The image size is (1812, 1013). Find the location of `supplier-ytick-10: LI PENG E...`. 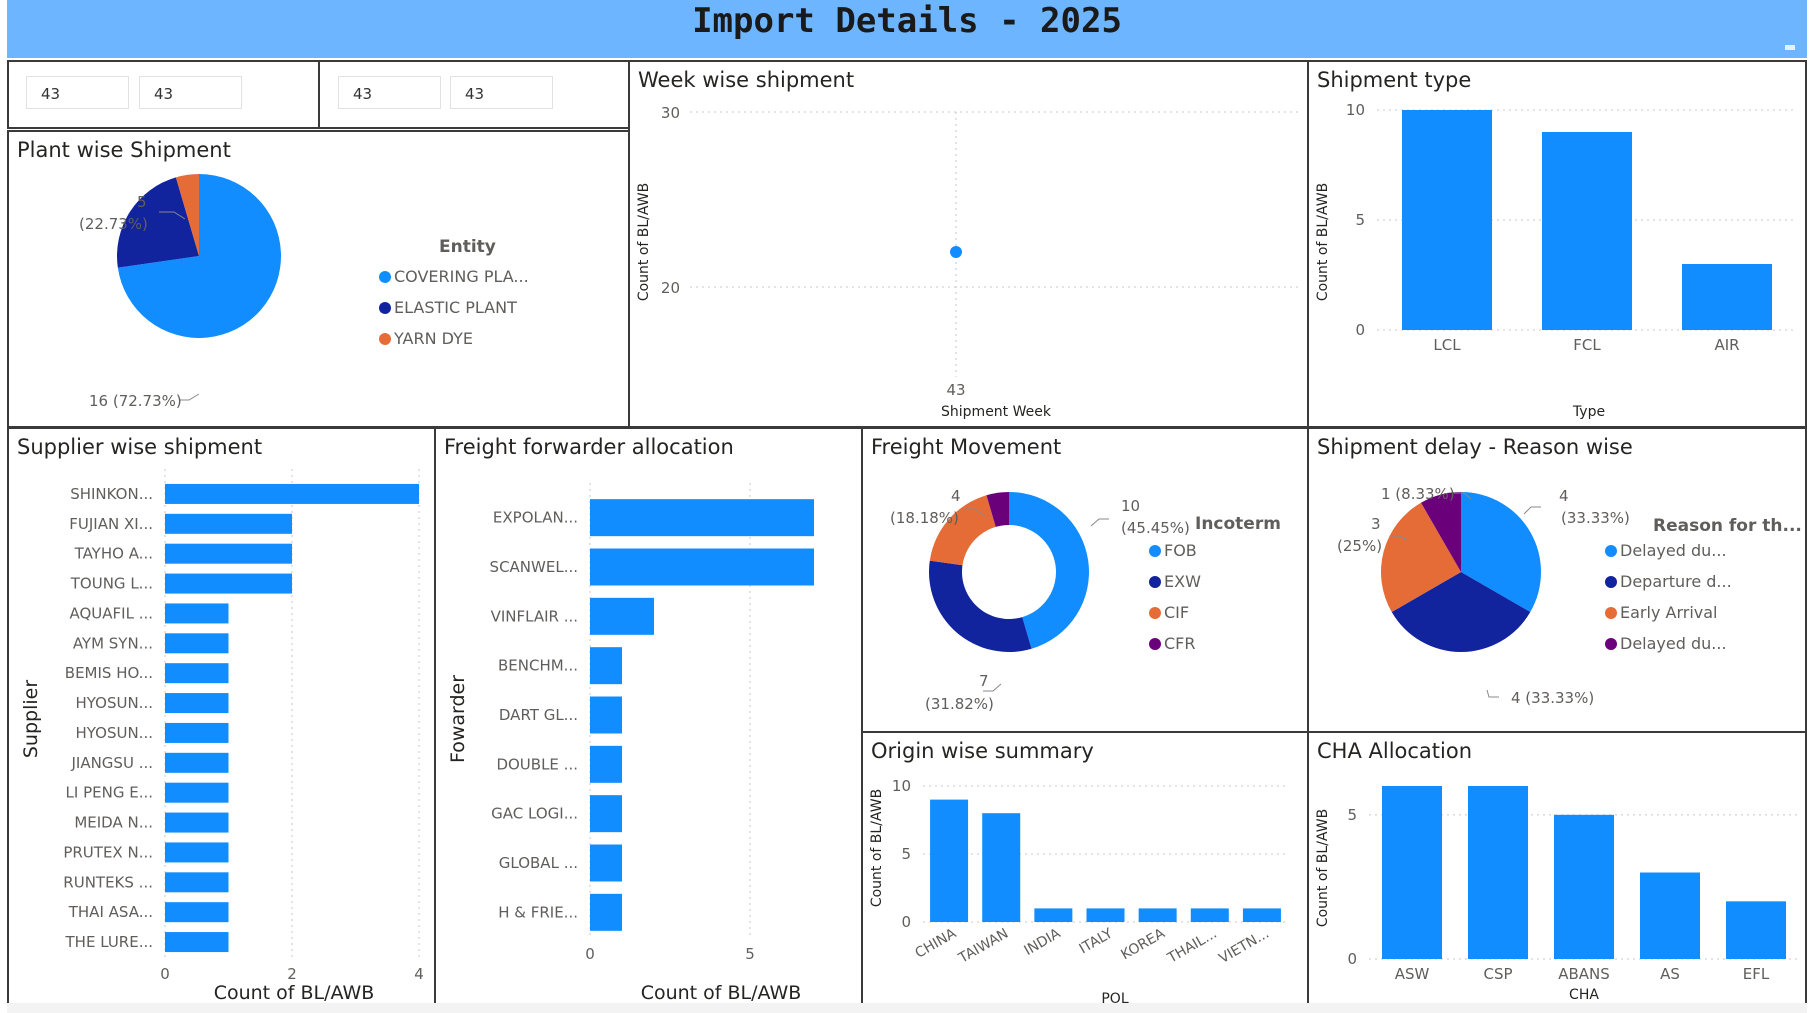

supplier-ytick-10: LI PENG E... is located at coordinates (109, 793).